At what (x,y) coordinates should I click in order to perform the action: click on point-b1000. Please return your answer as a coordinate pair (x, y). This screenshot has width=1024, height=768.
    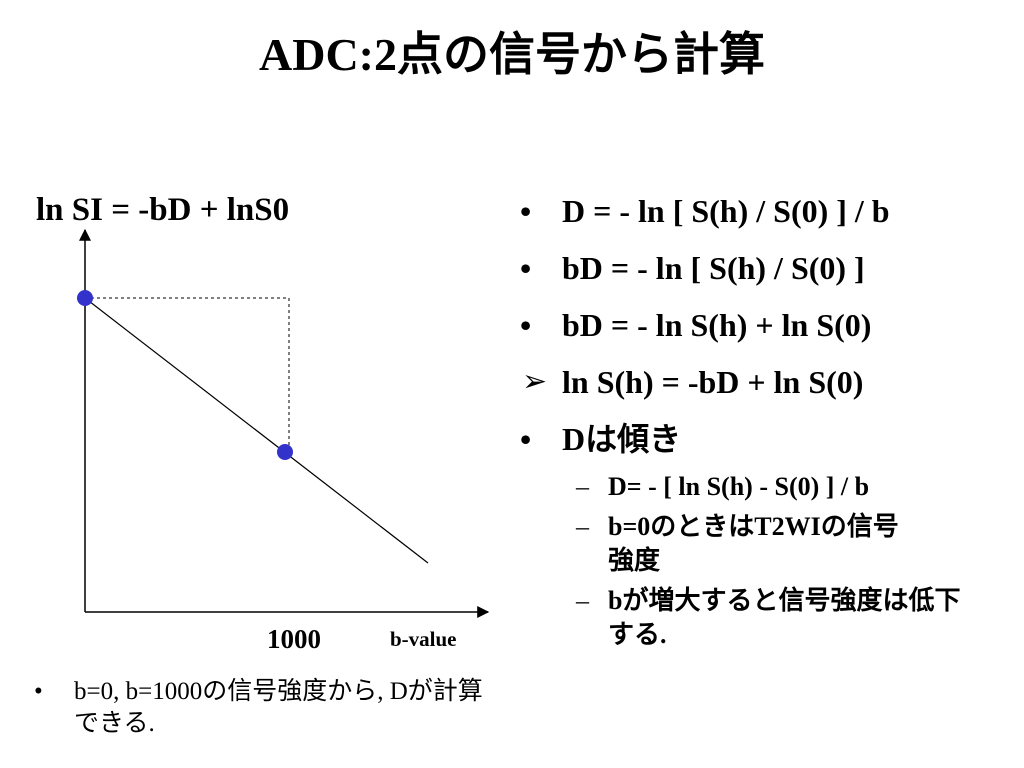
    Looking at the image, I should click on (285, 452).